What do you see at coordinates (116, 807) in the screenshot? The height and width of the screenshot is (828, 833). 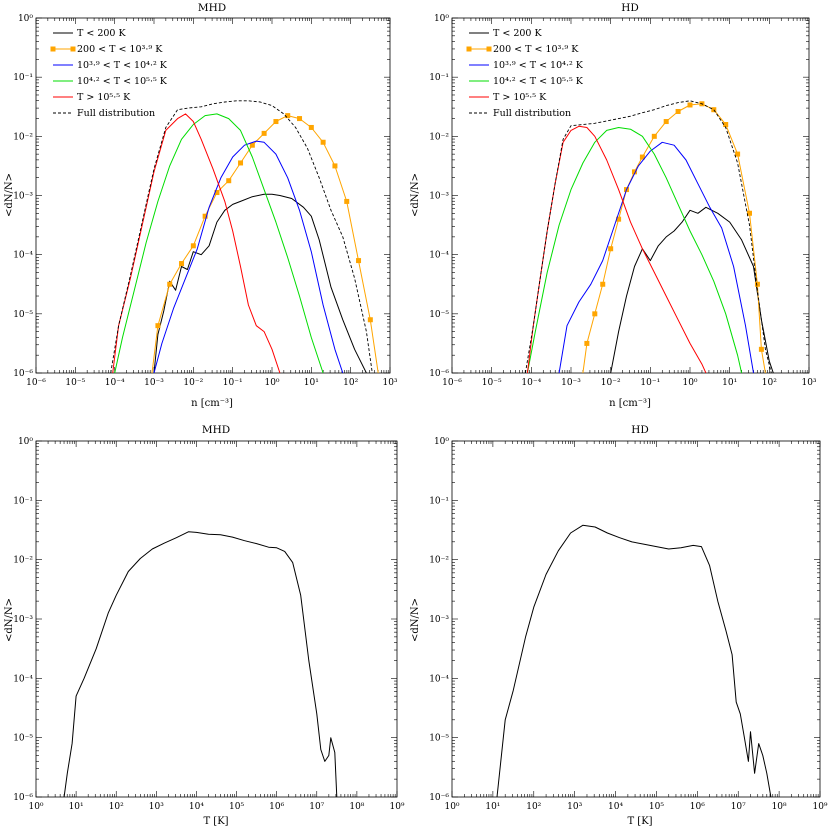 I see `x-tick-label: 10²` at bounding box center [116, 807].